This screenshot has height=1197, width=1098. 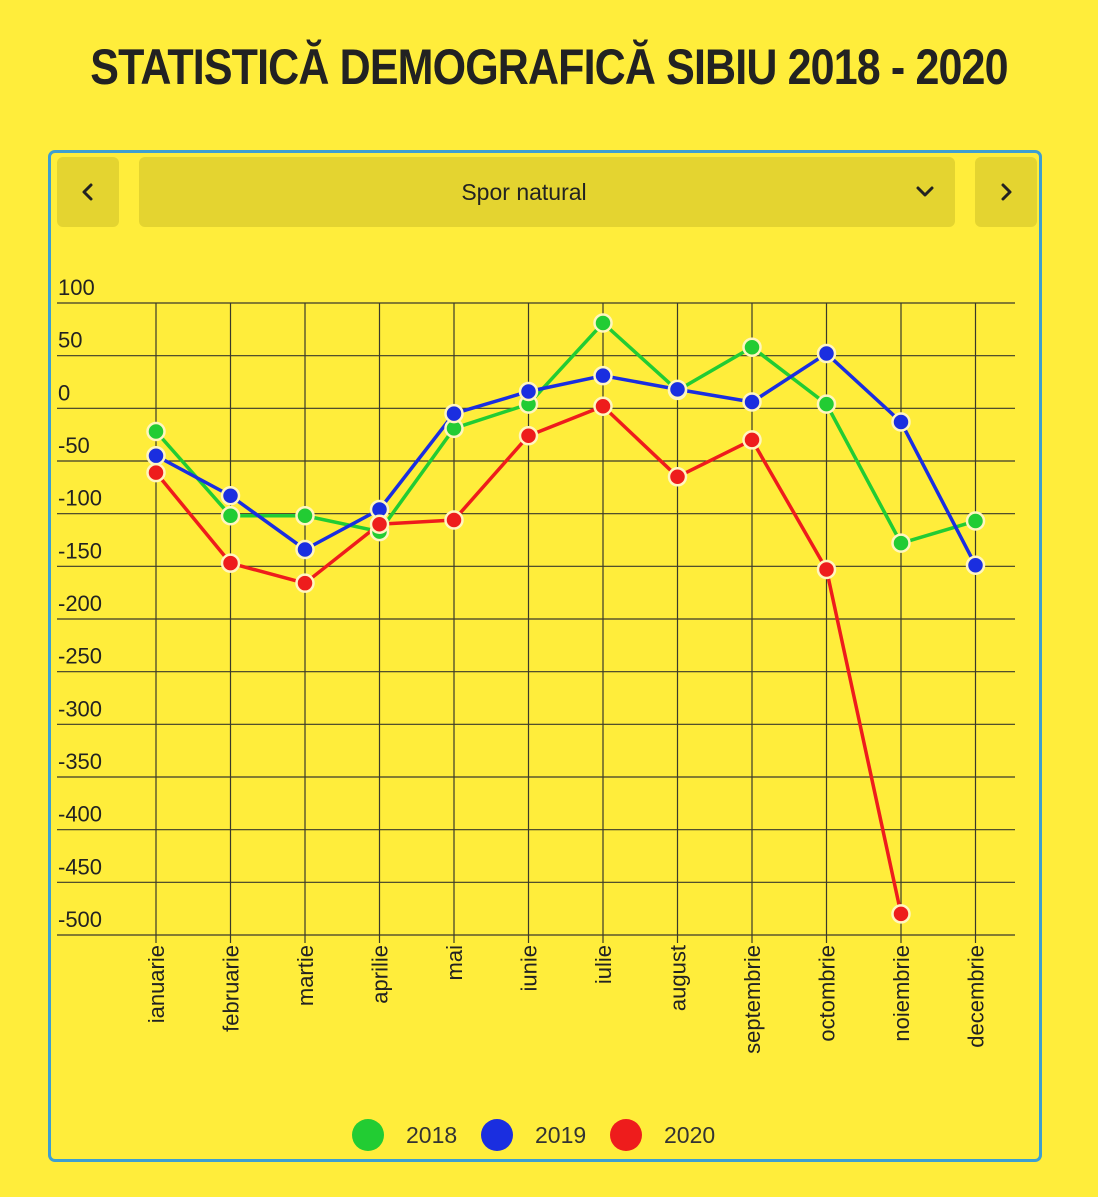 I want to click on x-tick-label: noiembrie, so click(x=901, y=993).